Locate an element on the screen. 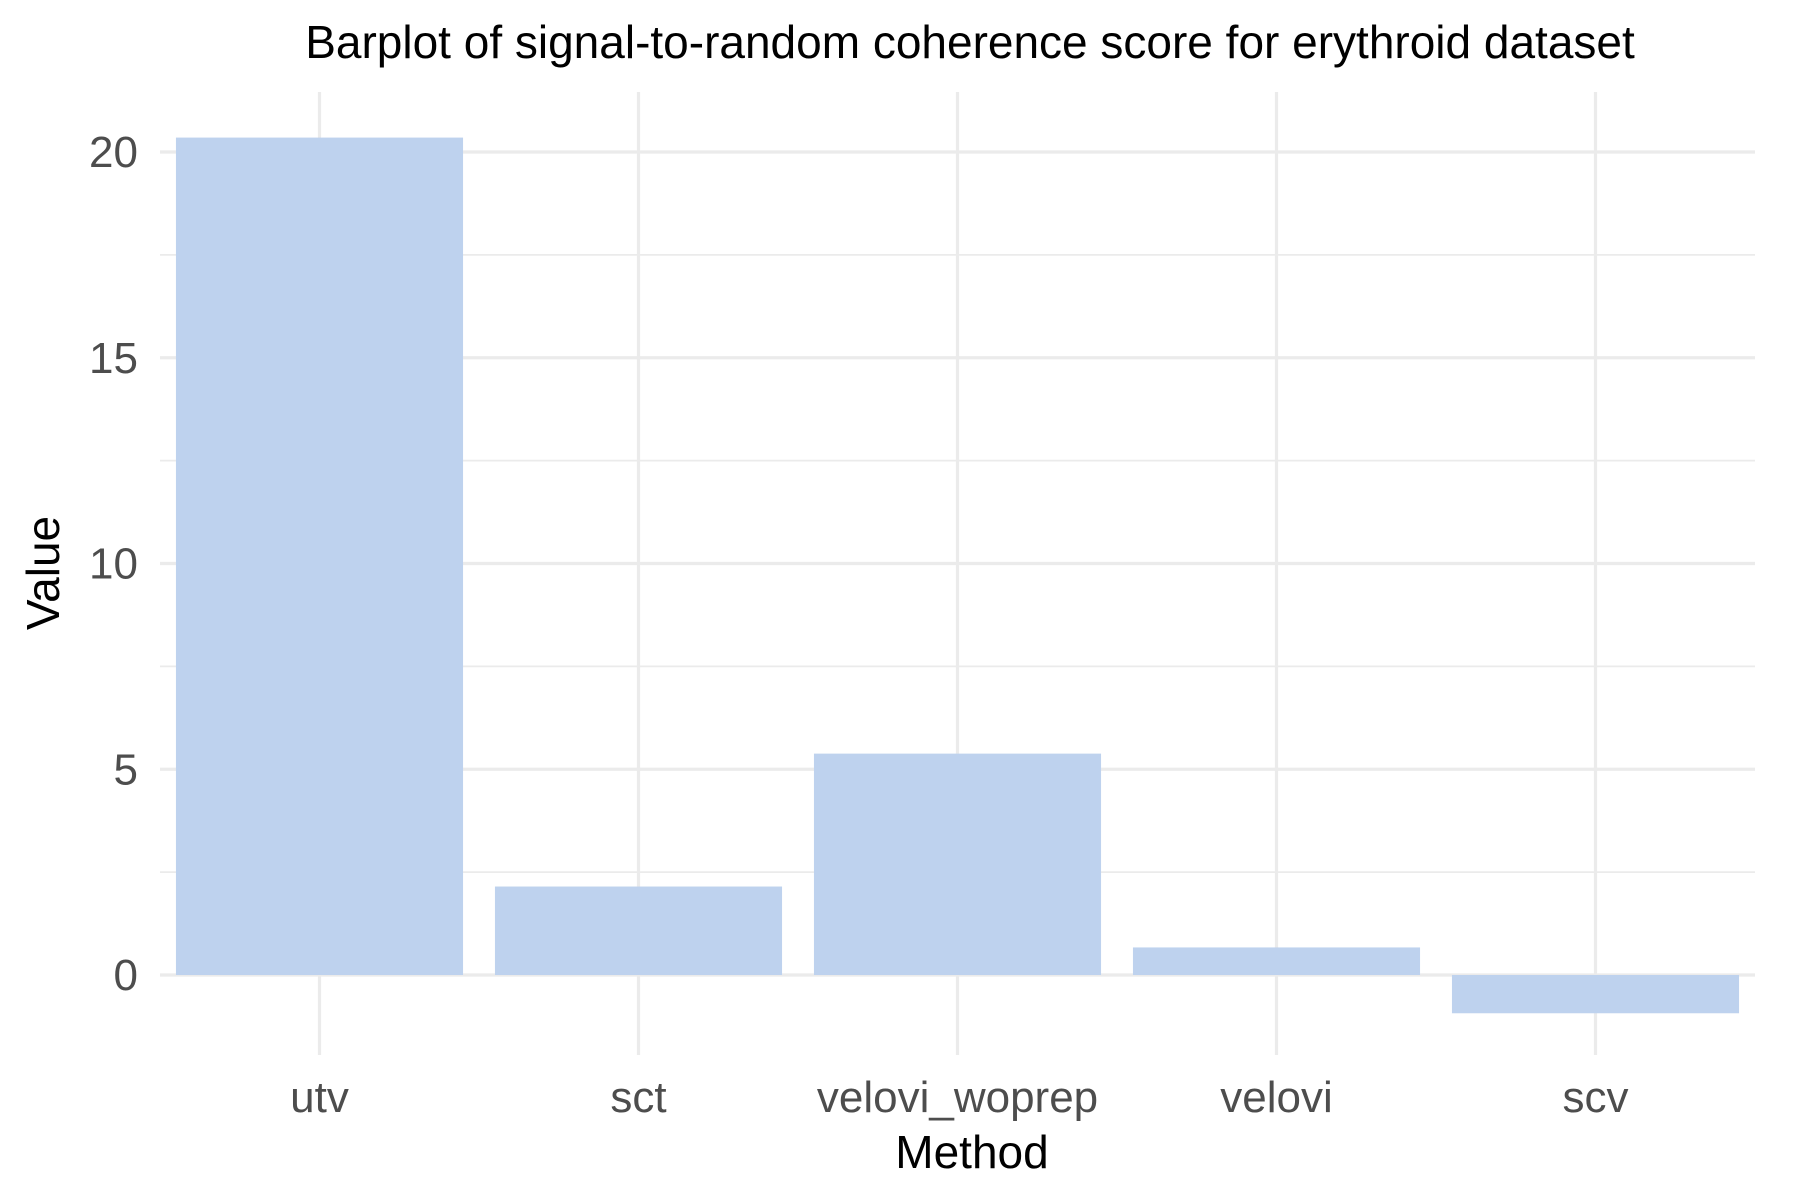 The height and width of the screenshot is (1200, 1800). x-tick-label: sct is located at coordinates (638, 1097).